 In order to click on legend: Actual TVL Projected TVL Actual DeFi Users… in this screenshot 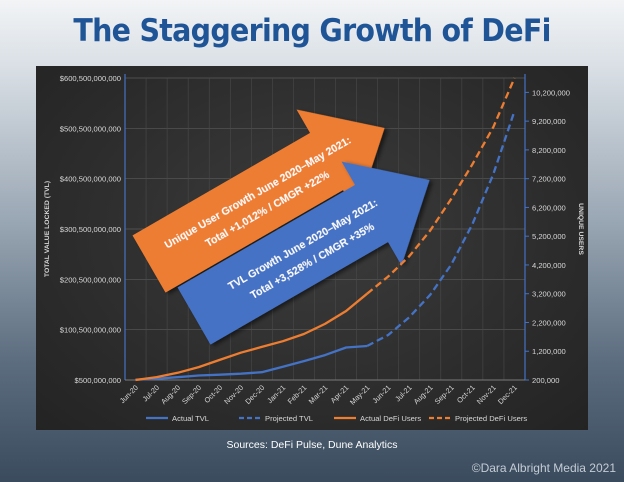, I will do `click(336, 418)`.